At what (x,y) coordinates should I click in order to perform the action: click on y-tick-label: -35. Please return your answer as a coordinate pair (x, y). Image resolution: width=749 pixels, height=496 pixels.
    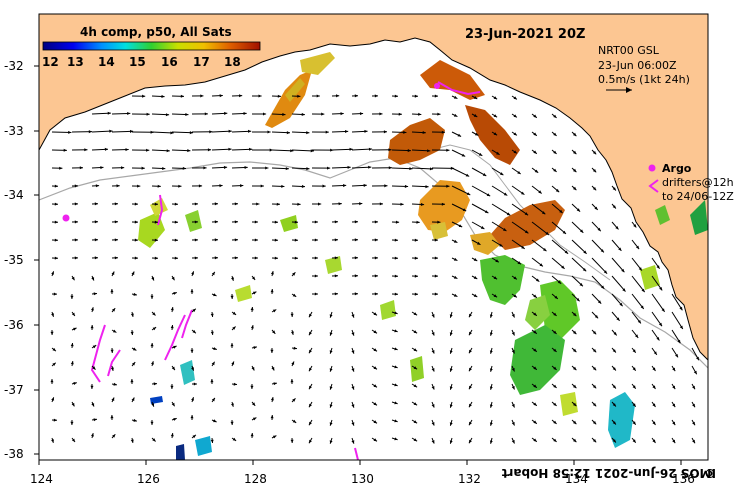
    Looking at the image, I should click on (14, 260).